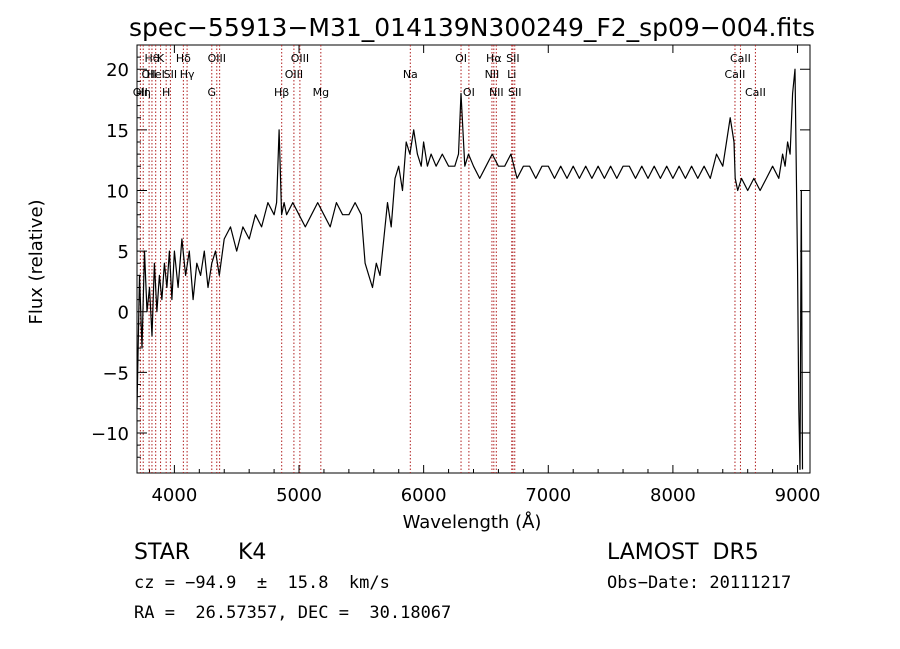  I want to click on reference-line-label: Na, so click(410, 74).